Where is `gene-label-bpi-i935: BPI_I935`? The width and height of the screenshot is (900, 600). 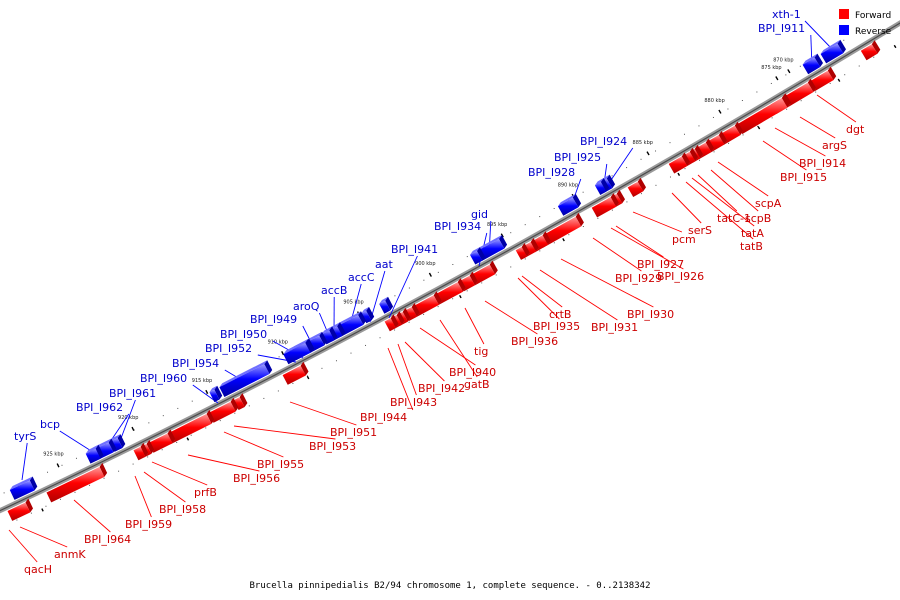
gene-label-bpi-i935: BPI_I935 is located at coordinates (556, 326).